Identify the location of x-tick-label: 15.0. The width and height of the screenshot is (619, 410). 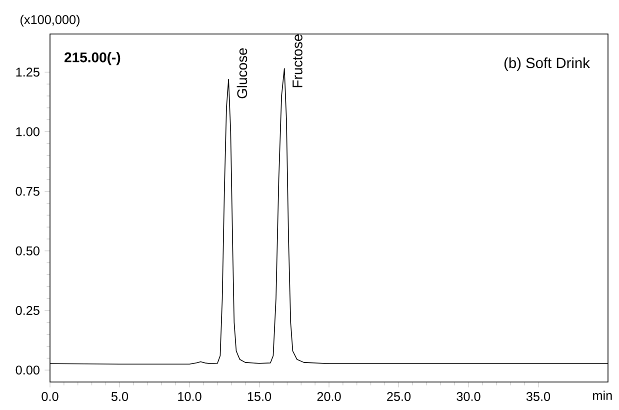
(260, 396).